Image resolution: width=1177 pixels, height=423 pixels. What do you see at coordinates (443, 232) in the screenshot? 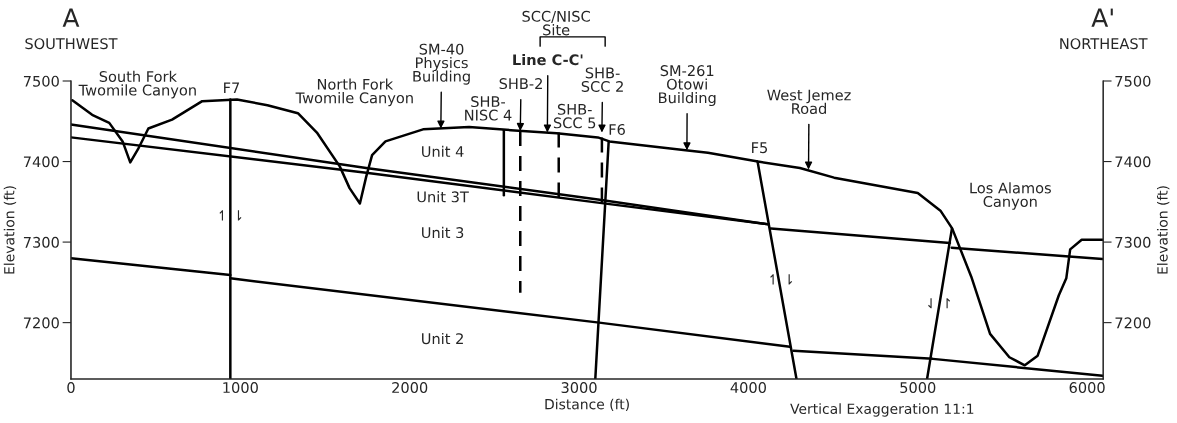
I see `annotation: Unit 3` at bounding box center [443, 232].